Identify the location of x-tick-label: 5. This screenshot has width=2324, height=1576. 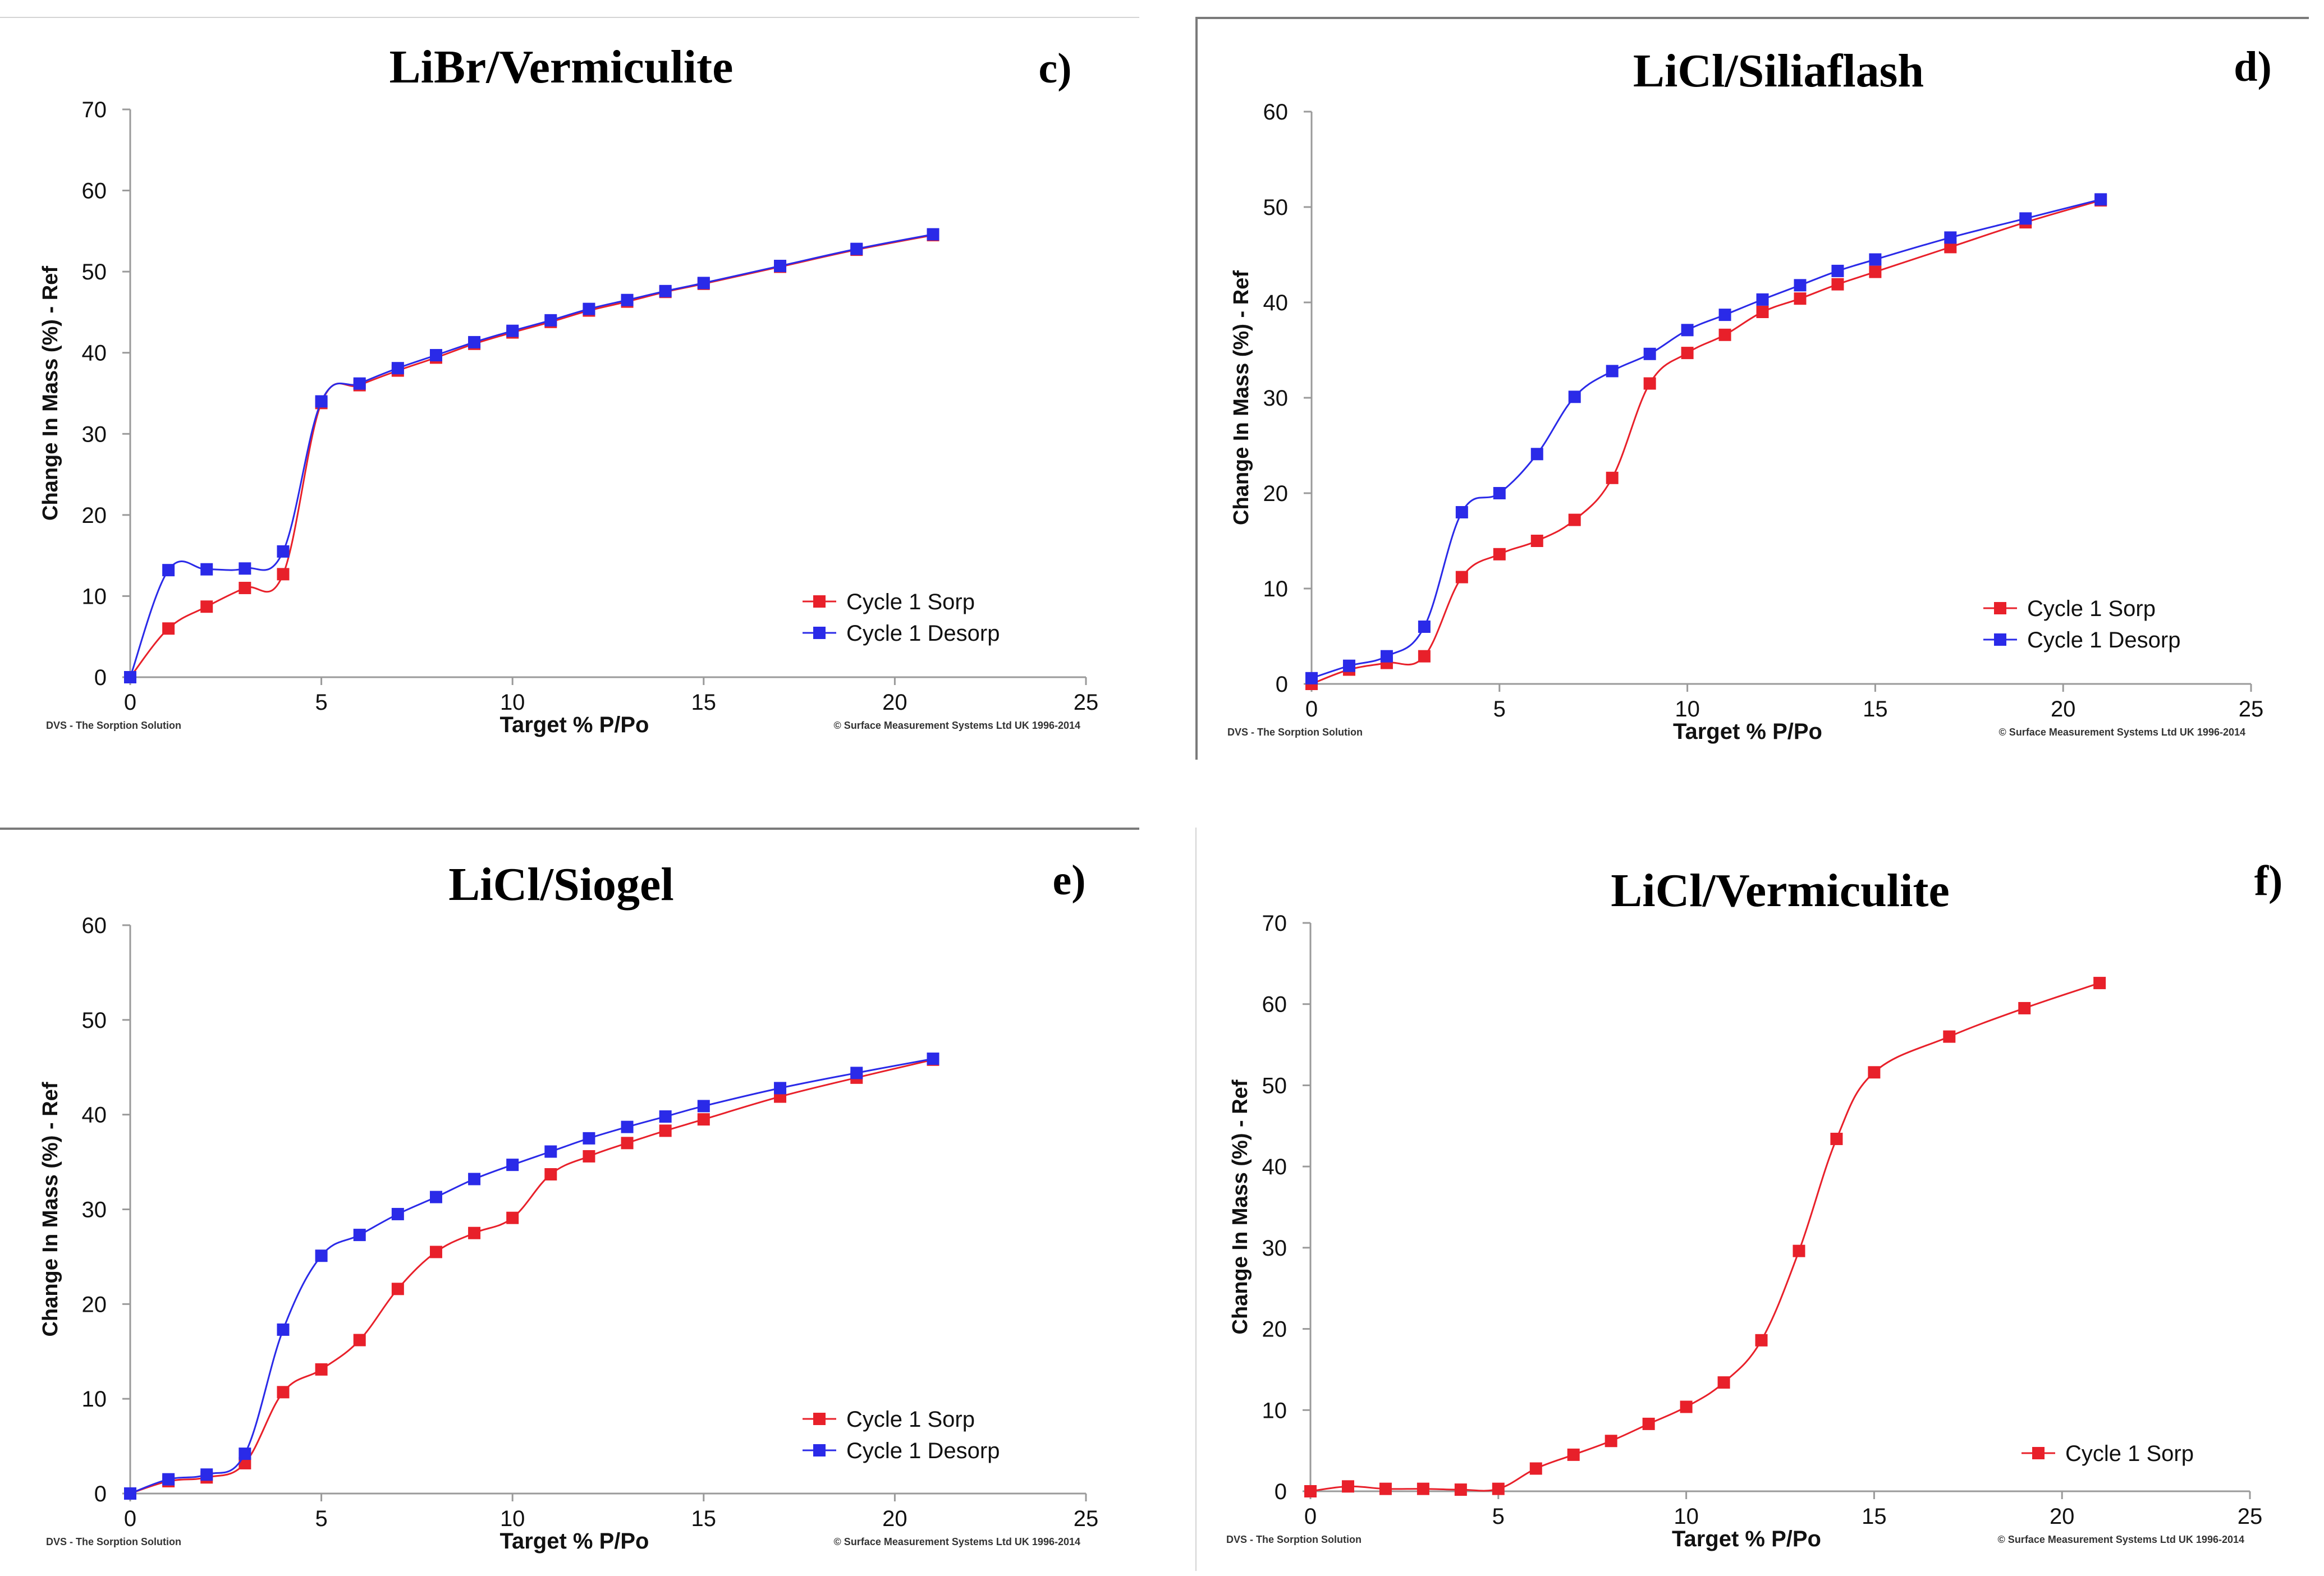
(321, 1518).